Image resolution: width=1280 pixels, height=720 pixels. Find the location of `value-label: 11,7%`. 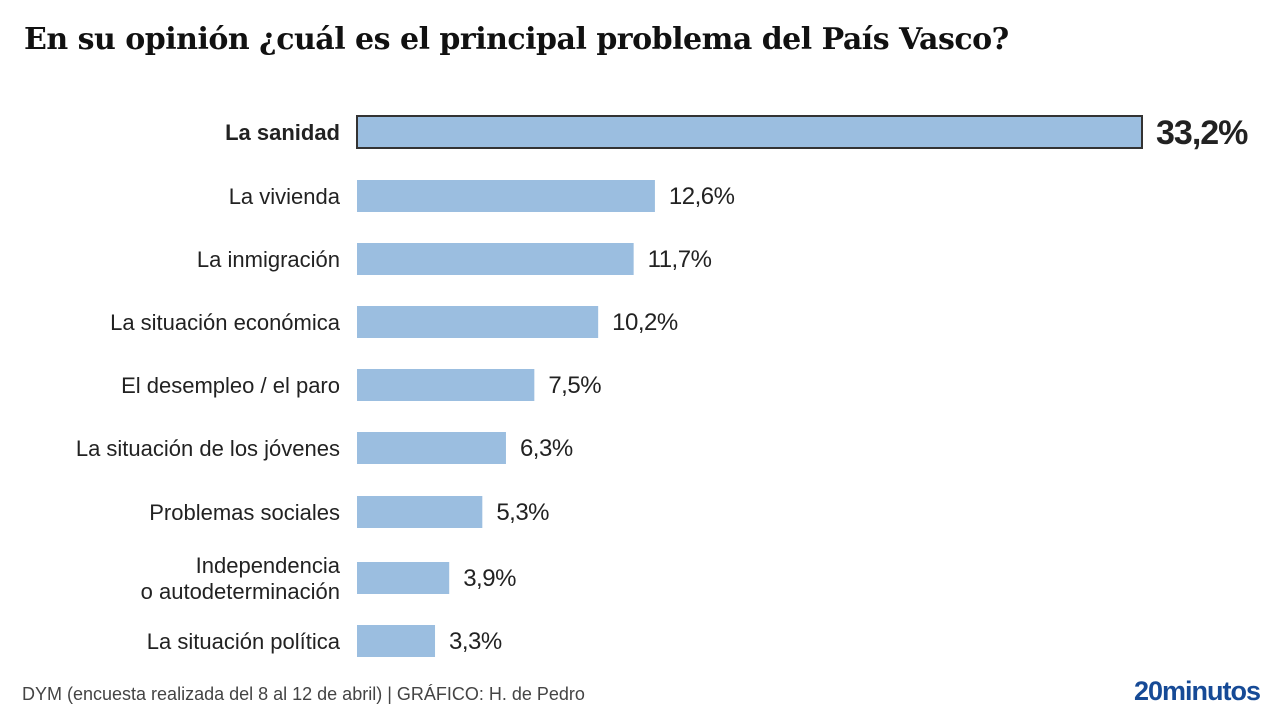

value-label: 11,7% is located at coordinates (680, 259).